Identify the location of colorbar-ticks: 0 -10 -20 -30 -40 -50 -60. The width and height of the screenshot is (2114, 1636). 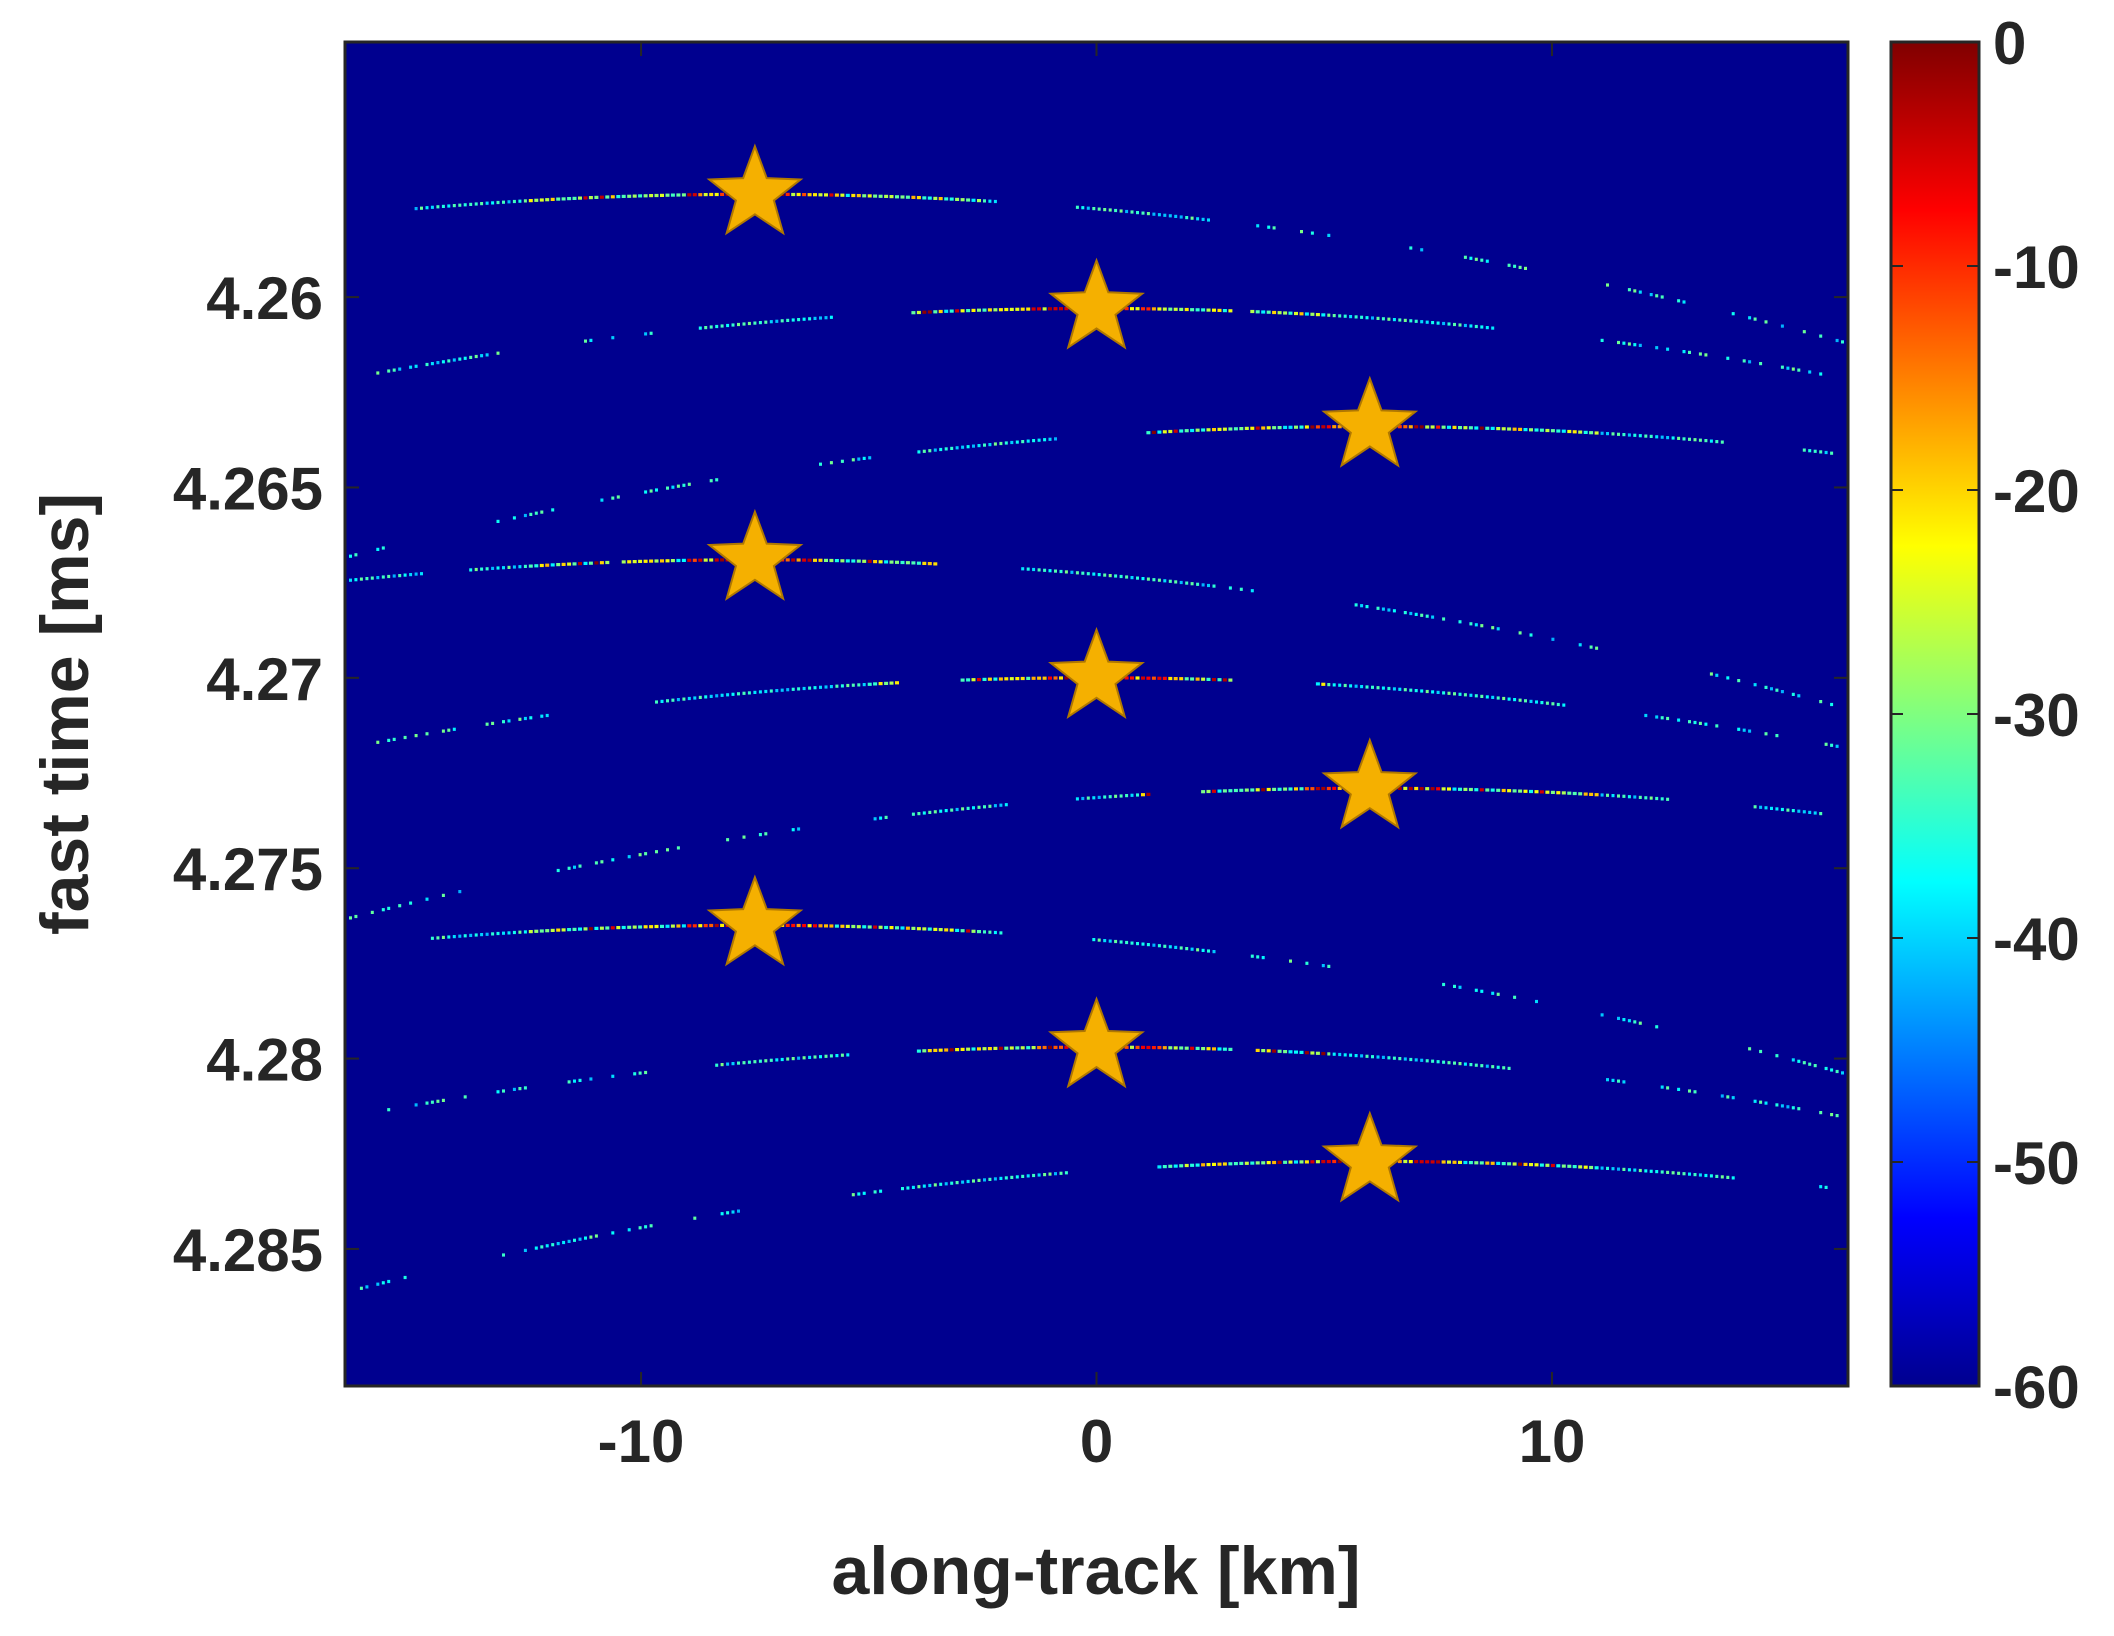
(1985, 715).